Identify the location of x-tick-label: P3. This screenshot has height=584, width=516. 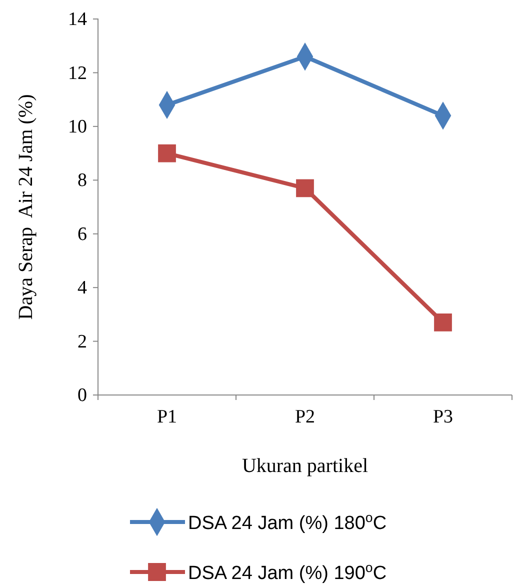
(443, 417).